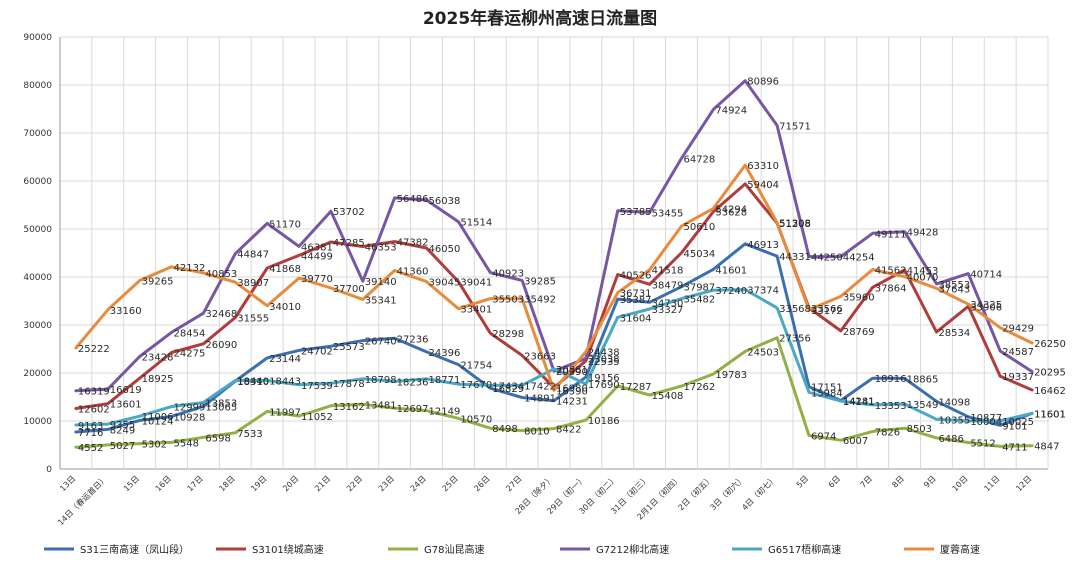 This screenshot has width=1080, height=563. What do you see at coordinates (445, 283) in the screenshot?
I see `data-label: 39045` at bounding box center [445, 283].